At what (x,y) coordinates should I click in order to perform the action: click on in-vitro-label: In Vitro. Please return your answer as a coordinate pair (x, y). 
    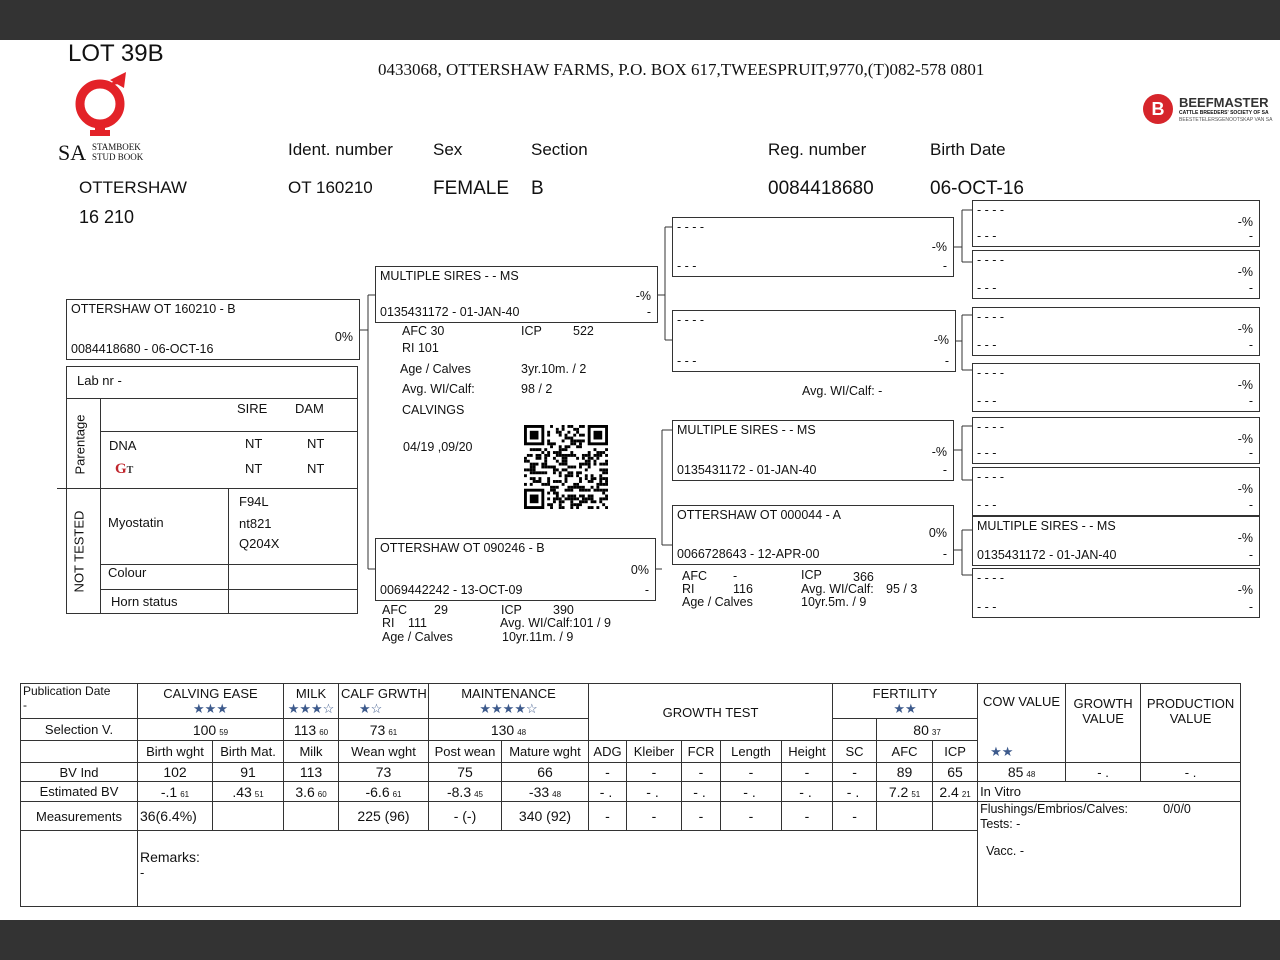
    Looking at the image, I should click on (1109, 791).